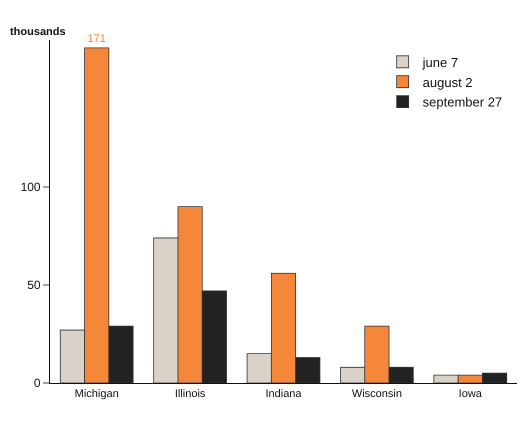  I want to click on x-tick-label: Indiana, so click(283, 394).